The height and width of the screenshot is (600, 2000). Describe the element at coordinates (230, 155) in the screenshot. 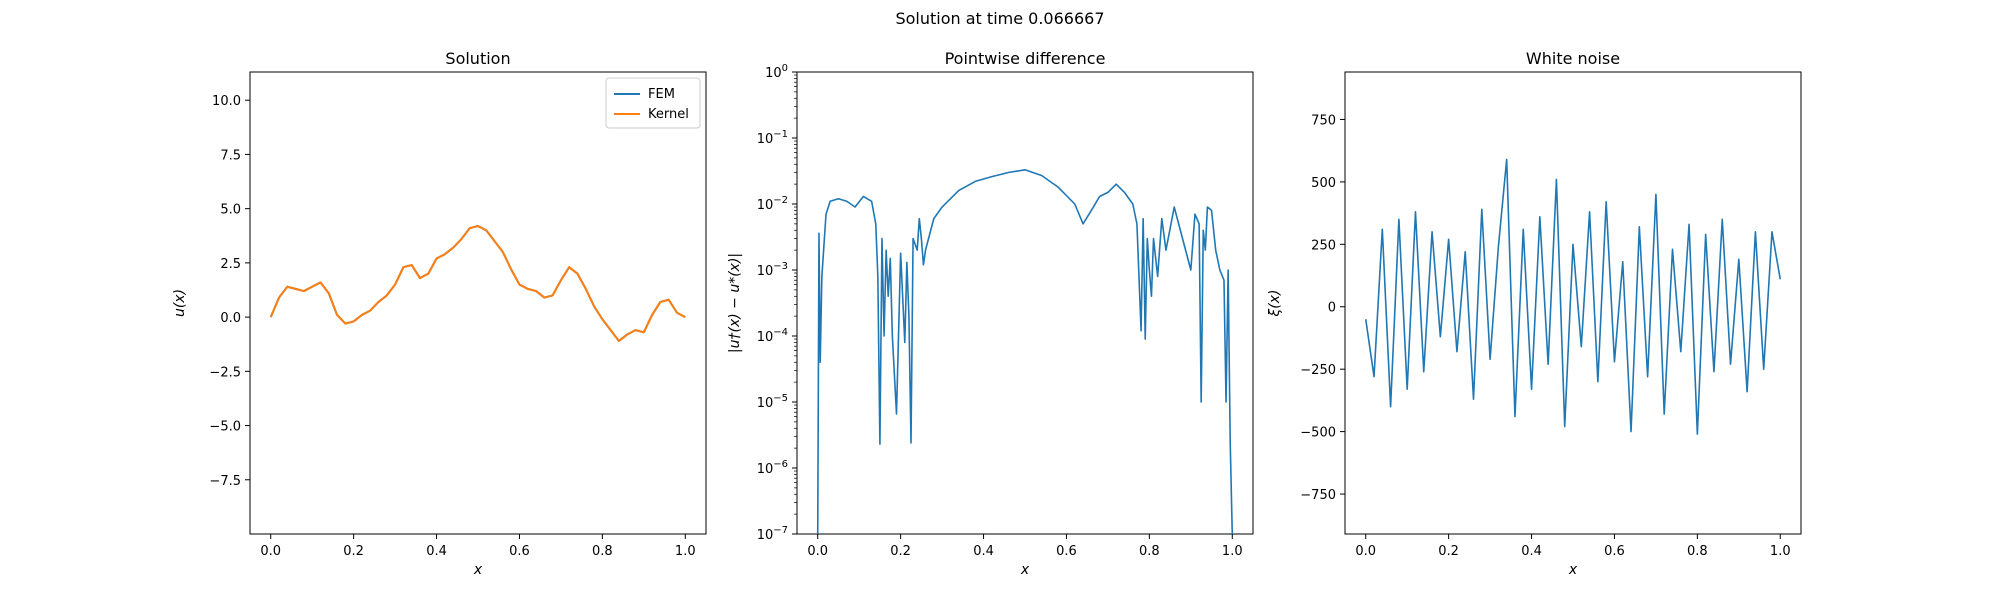

I see `y-tick-label: 7.5` at that location.